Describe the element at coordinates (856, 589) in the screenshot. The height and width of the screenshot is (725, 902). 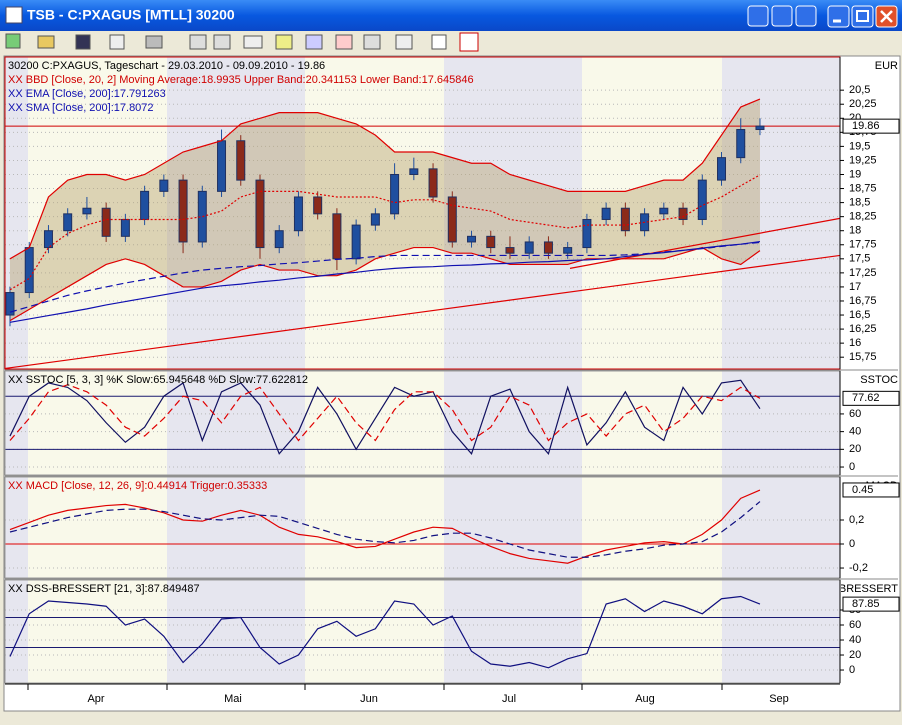
I see `axis-title: DSS-BRESSERT` at that location.